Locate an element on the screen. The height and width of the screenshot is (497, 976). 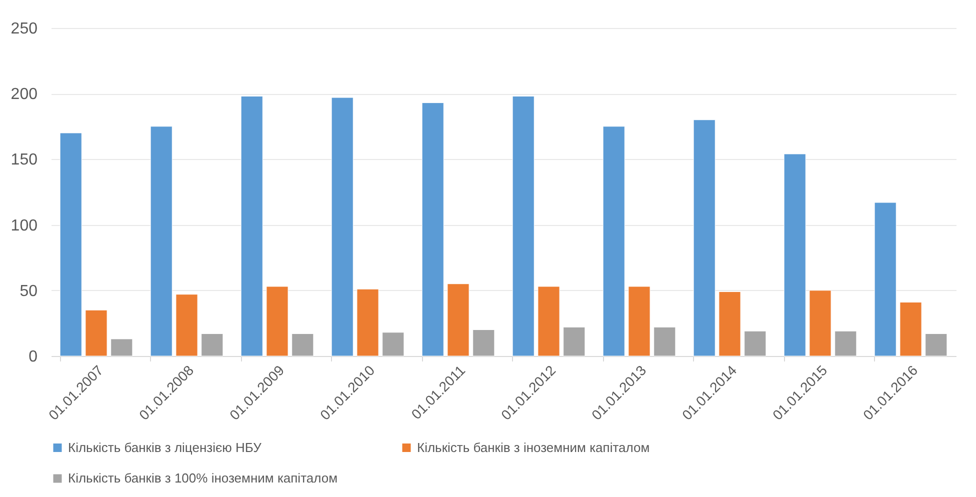
legend-label: Кількість банків з іноземним капіталом is located at coordinates (533, 447).